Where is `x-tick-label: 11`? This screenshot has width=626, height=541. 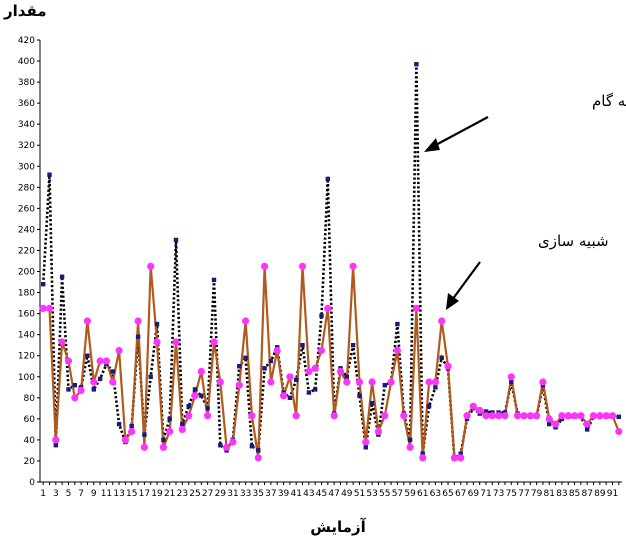 x-tick-label: 11 is located at coordinates (106, 494).